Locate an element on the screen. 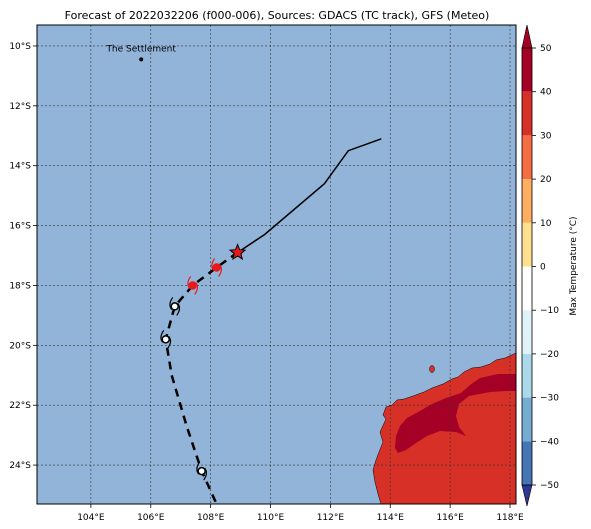 Image resolution: width=591 pixels, height=529 pixels. colorbar-tick-label: 30 is located at coordinates (546, 136).